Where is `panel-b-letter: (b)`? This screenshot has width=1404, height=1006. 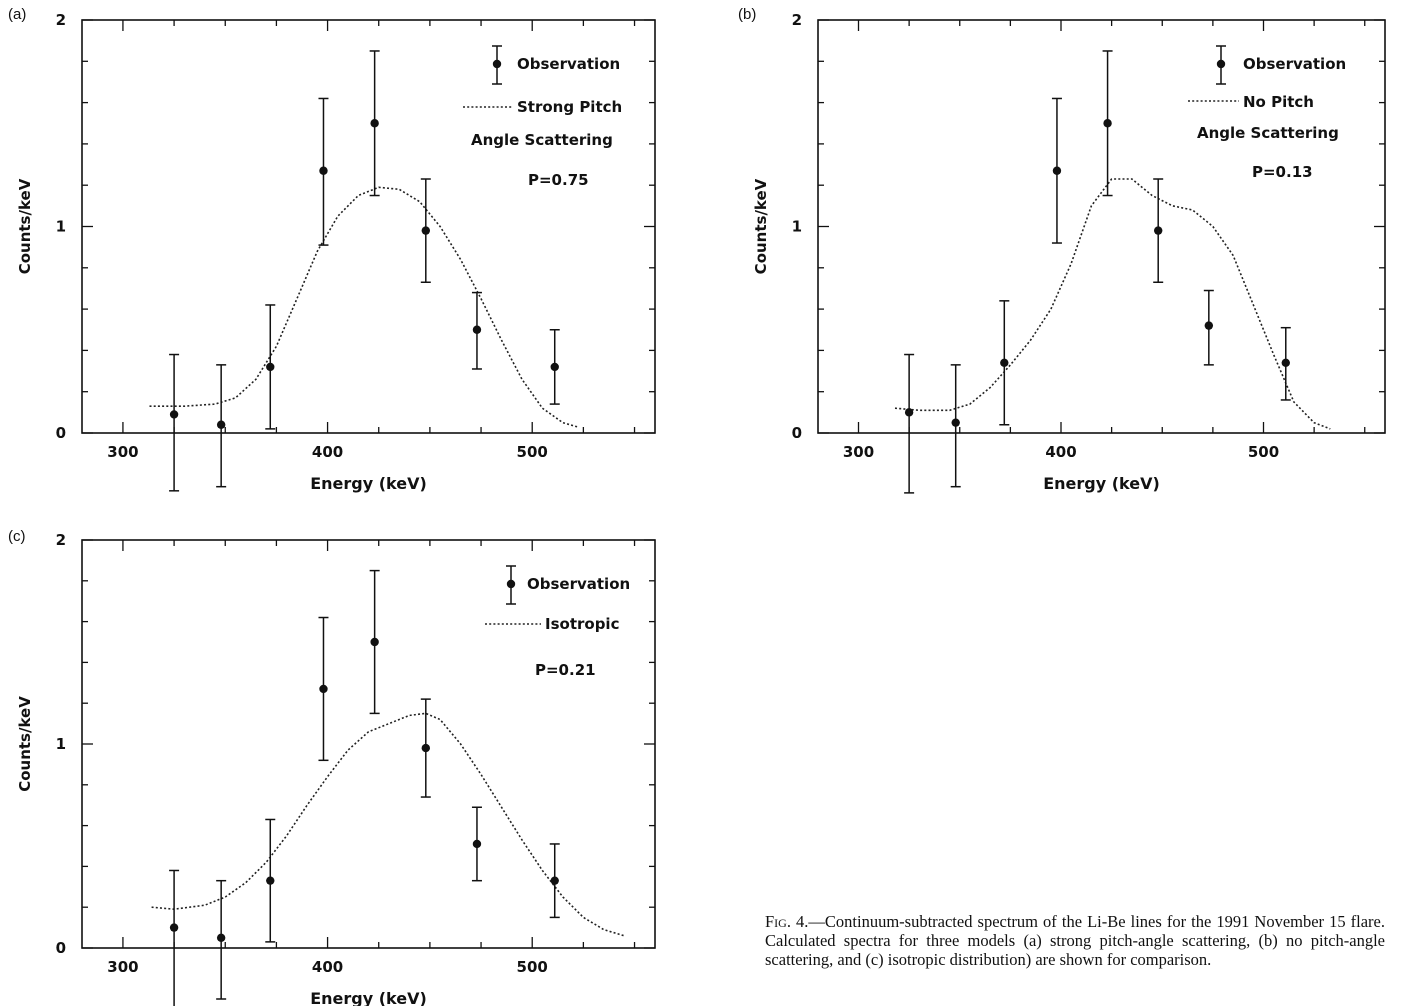
panel-b-letter: (b) is located at coordinates (747, 14).